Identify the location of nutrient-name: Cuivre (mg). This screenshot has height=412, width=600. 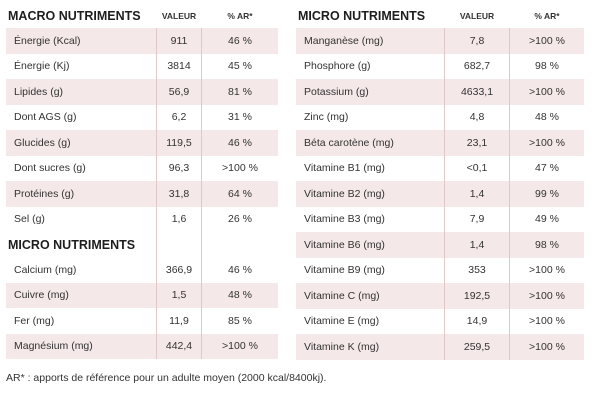
(81, 295).